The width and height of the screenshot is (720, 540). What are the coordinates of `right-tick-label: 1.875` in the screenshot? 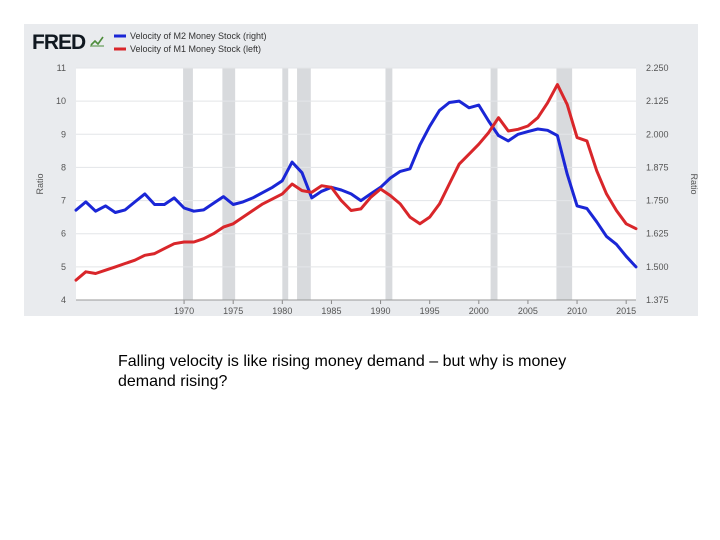 It's located at (657, 167).